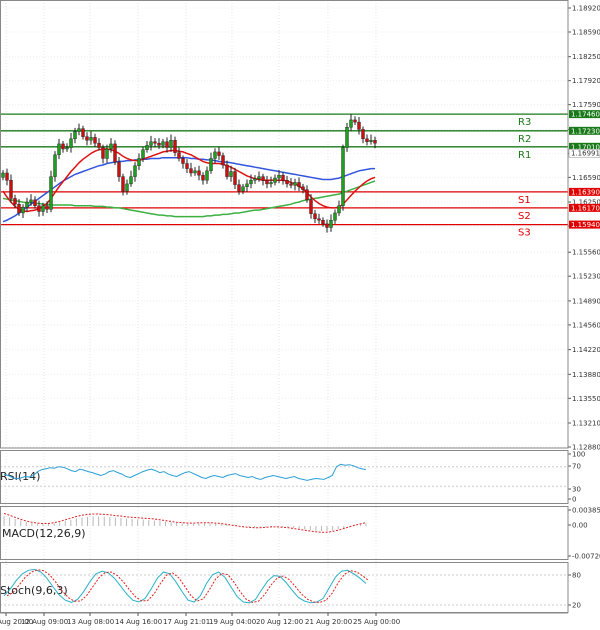 The width and height of the screenshot is (600, 630). What do you see at coordinates (189, 180) in the screenshot?
I see `ma-fast-line` at bounding box center [189, 180].